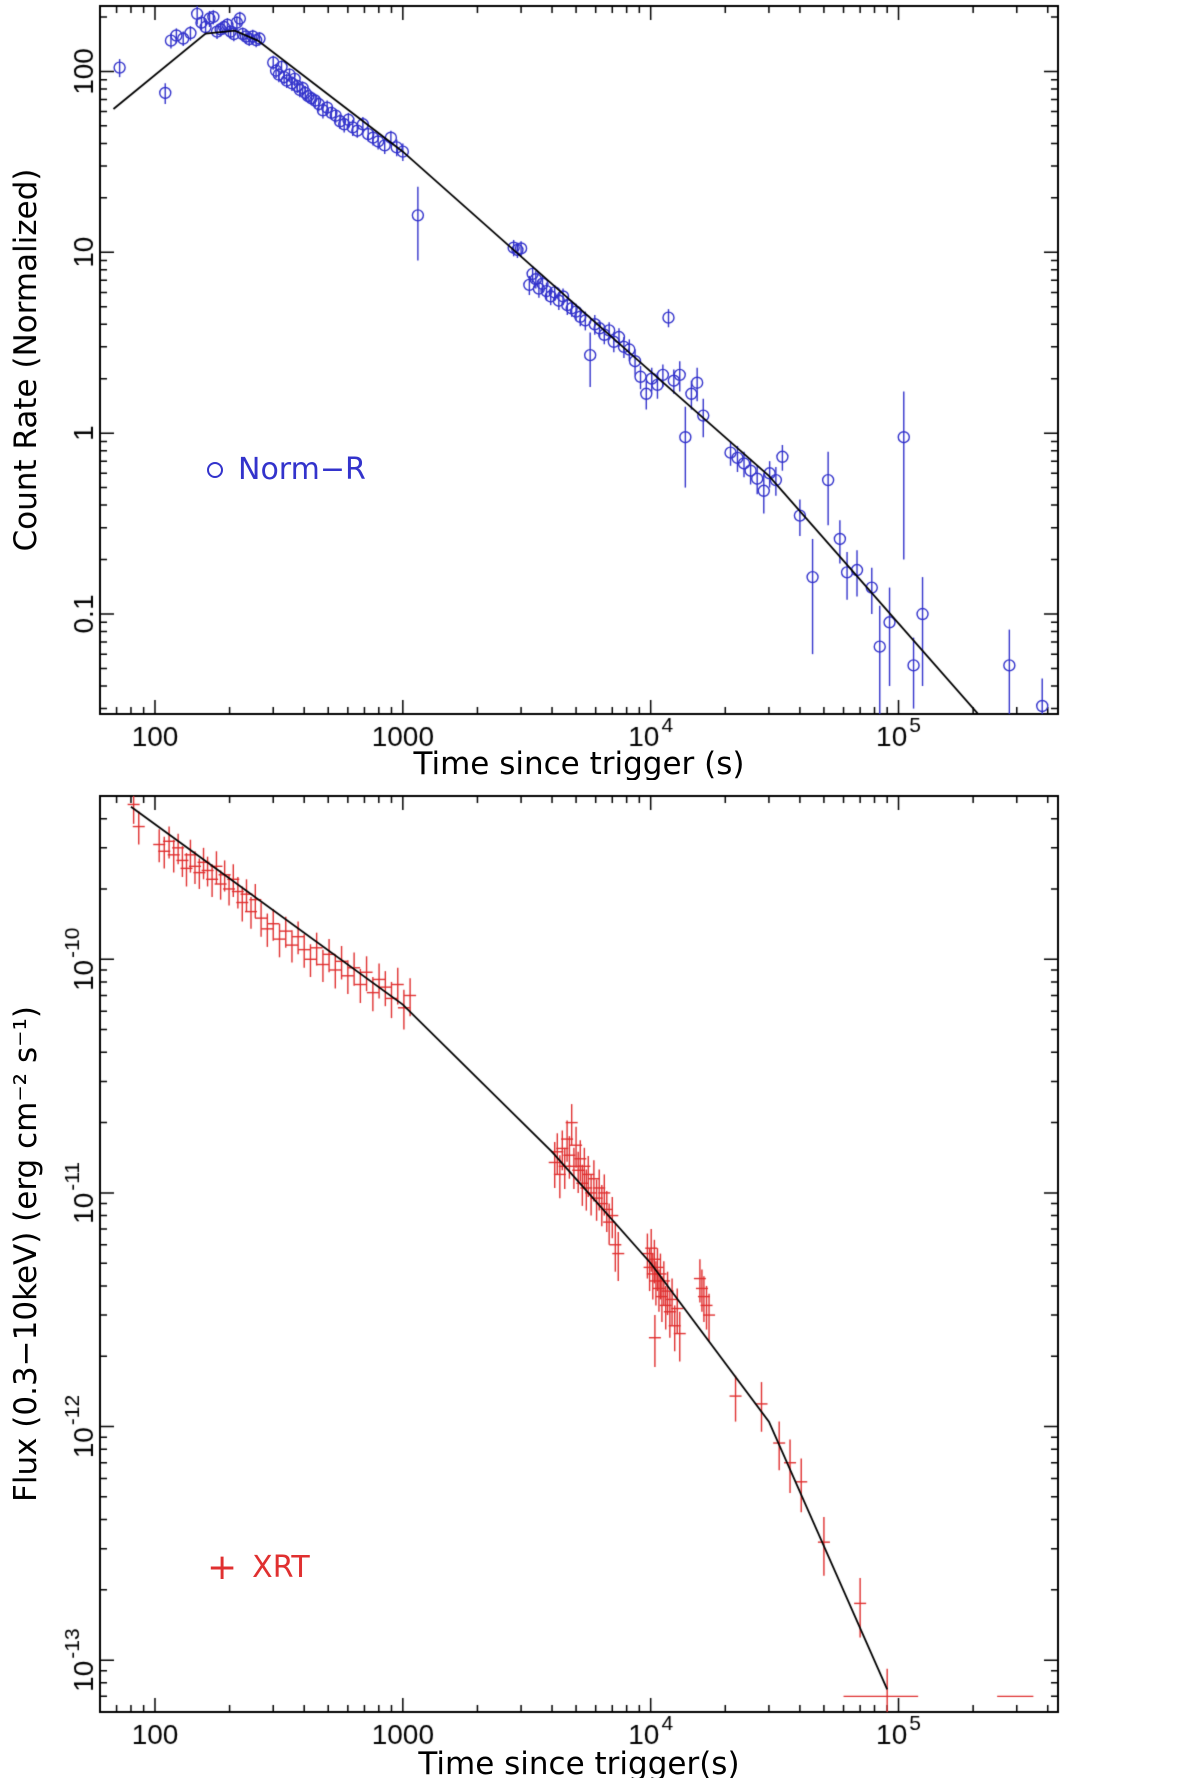 Image resolution: width=1200 pixels, height=1778 pixels. What do you see at coordinates (26, 1254) in the screenshot?
I see `flux-y-axis-label: Flux (0.3−10keV) (erg cm⁻² s⁻¹)` at bounding box center [26, 1254].